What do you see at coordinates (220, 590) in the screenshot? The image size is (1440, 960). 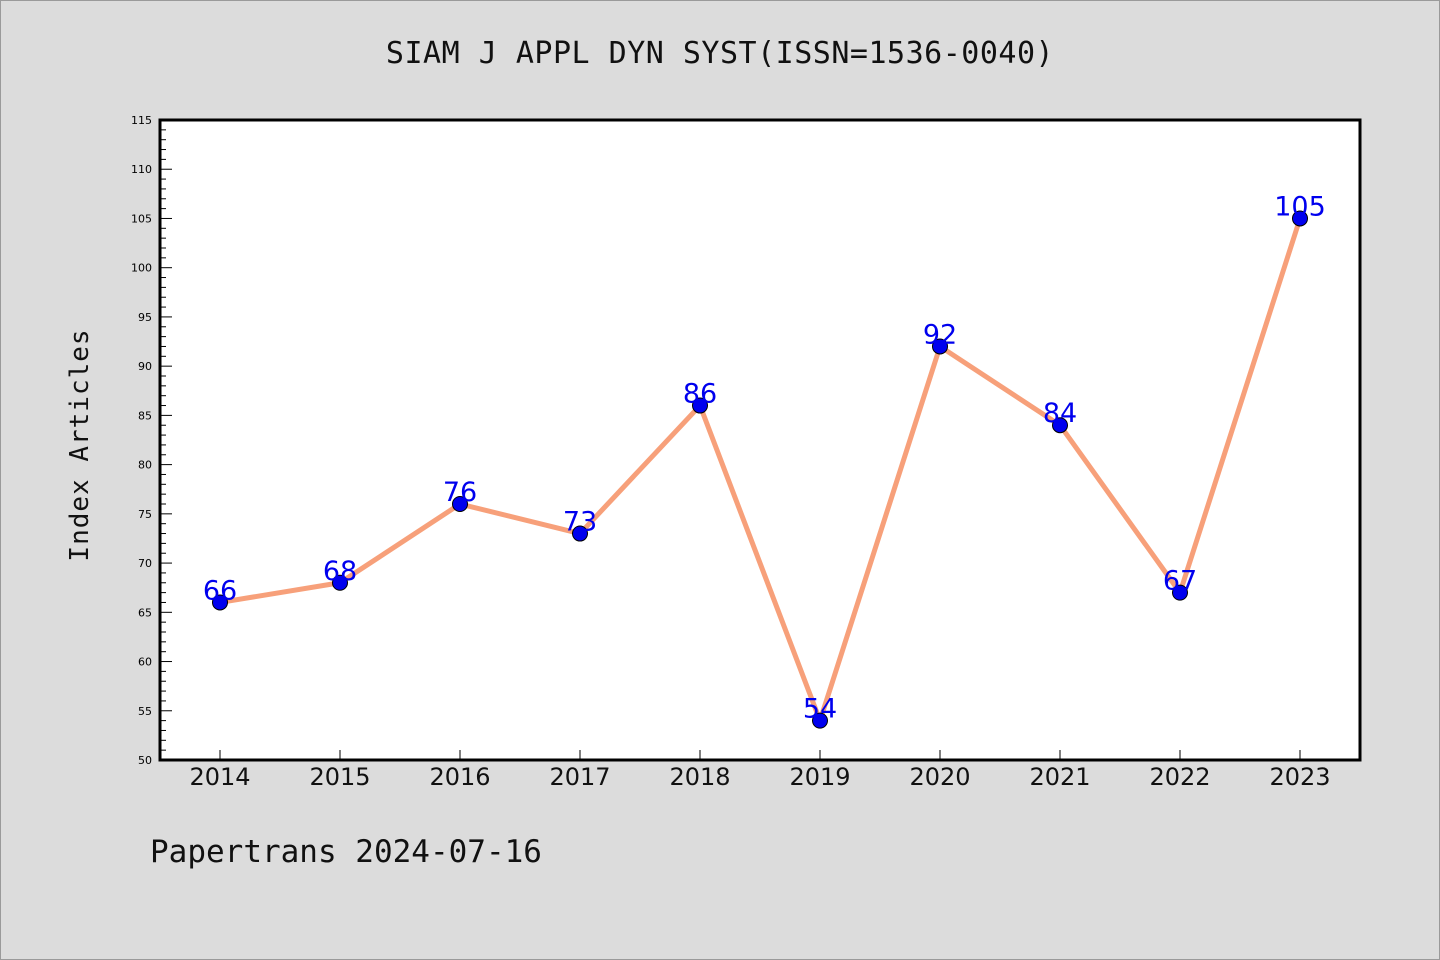 I see `data-label: 66` at bounding box center [220, 590].